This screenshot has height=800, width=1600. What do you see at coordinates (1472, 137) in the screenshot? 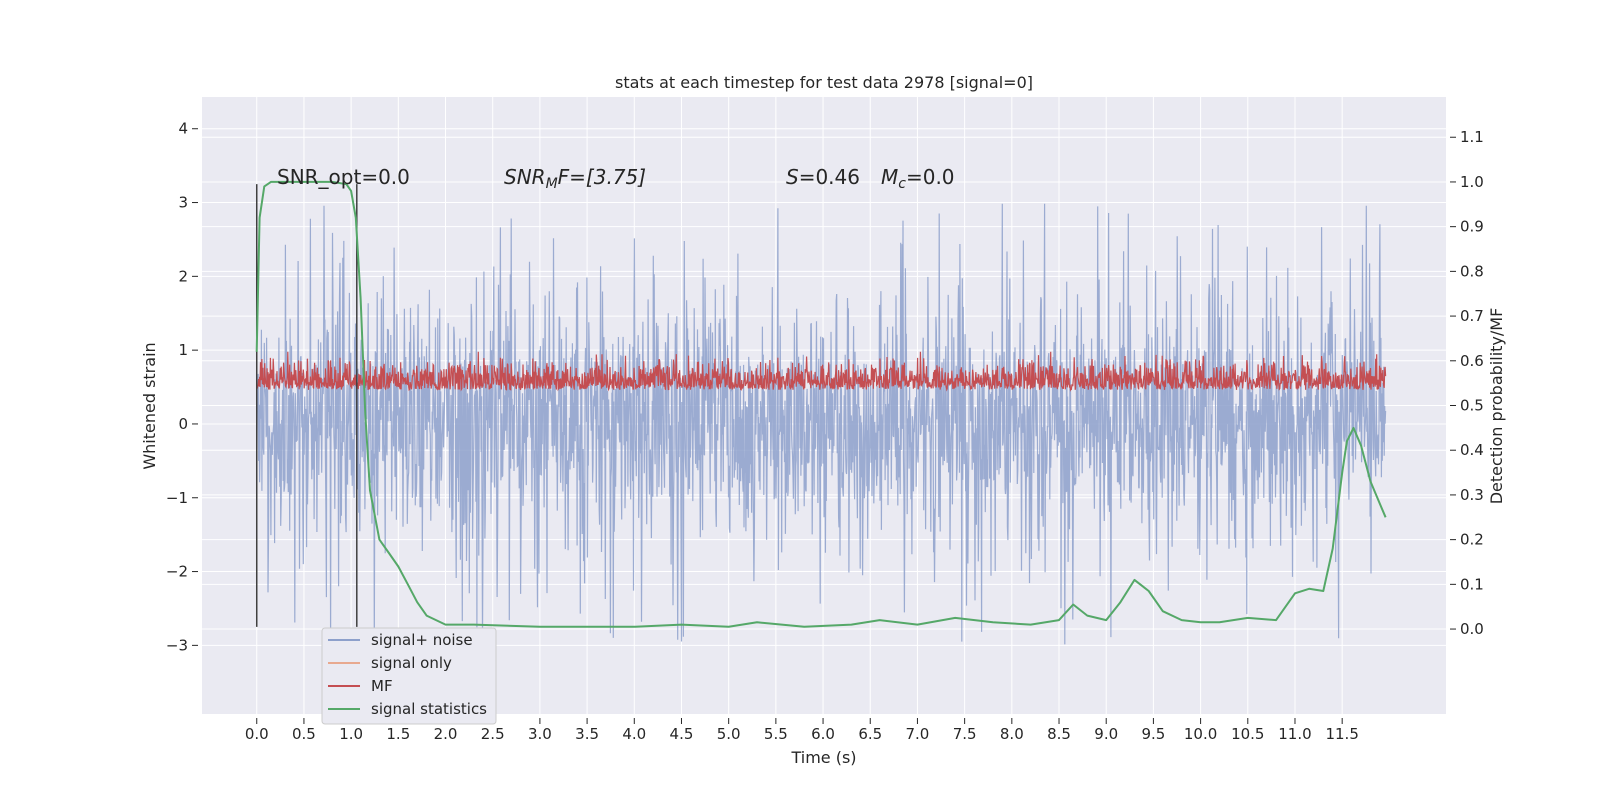
I see `y2-tick-label-0: 1.1` at bounding box center [1472, 137].